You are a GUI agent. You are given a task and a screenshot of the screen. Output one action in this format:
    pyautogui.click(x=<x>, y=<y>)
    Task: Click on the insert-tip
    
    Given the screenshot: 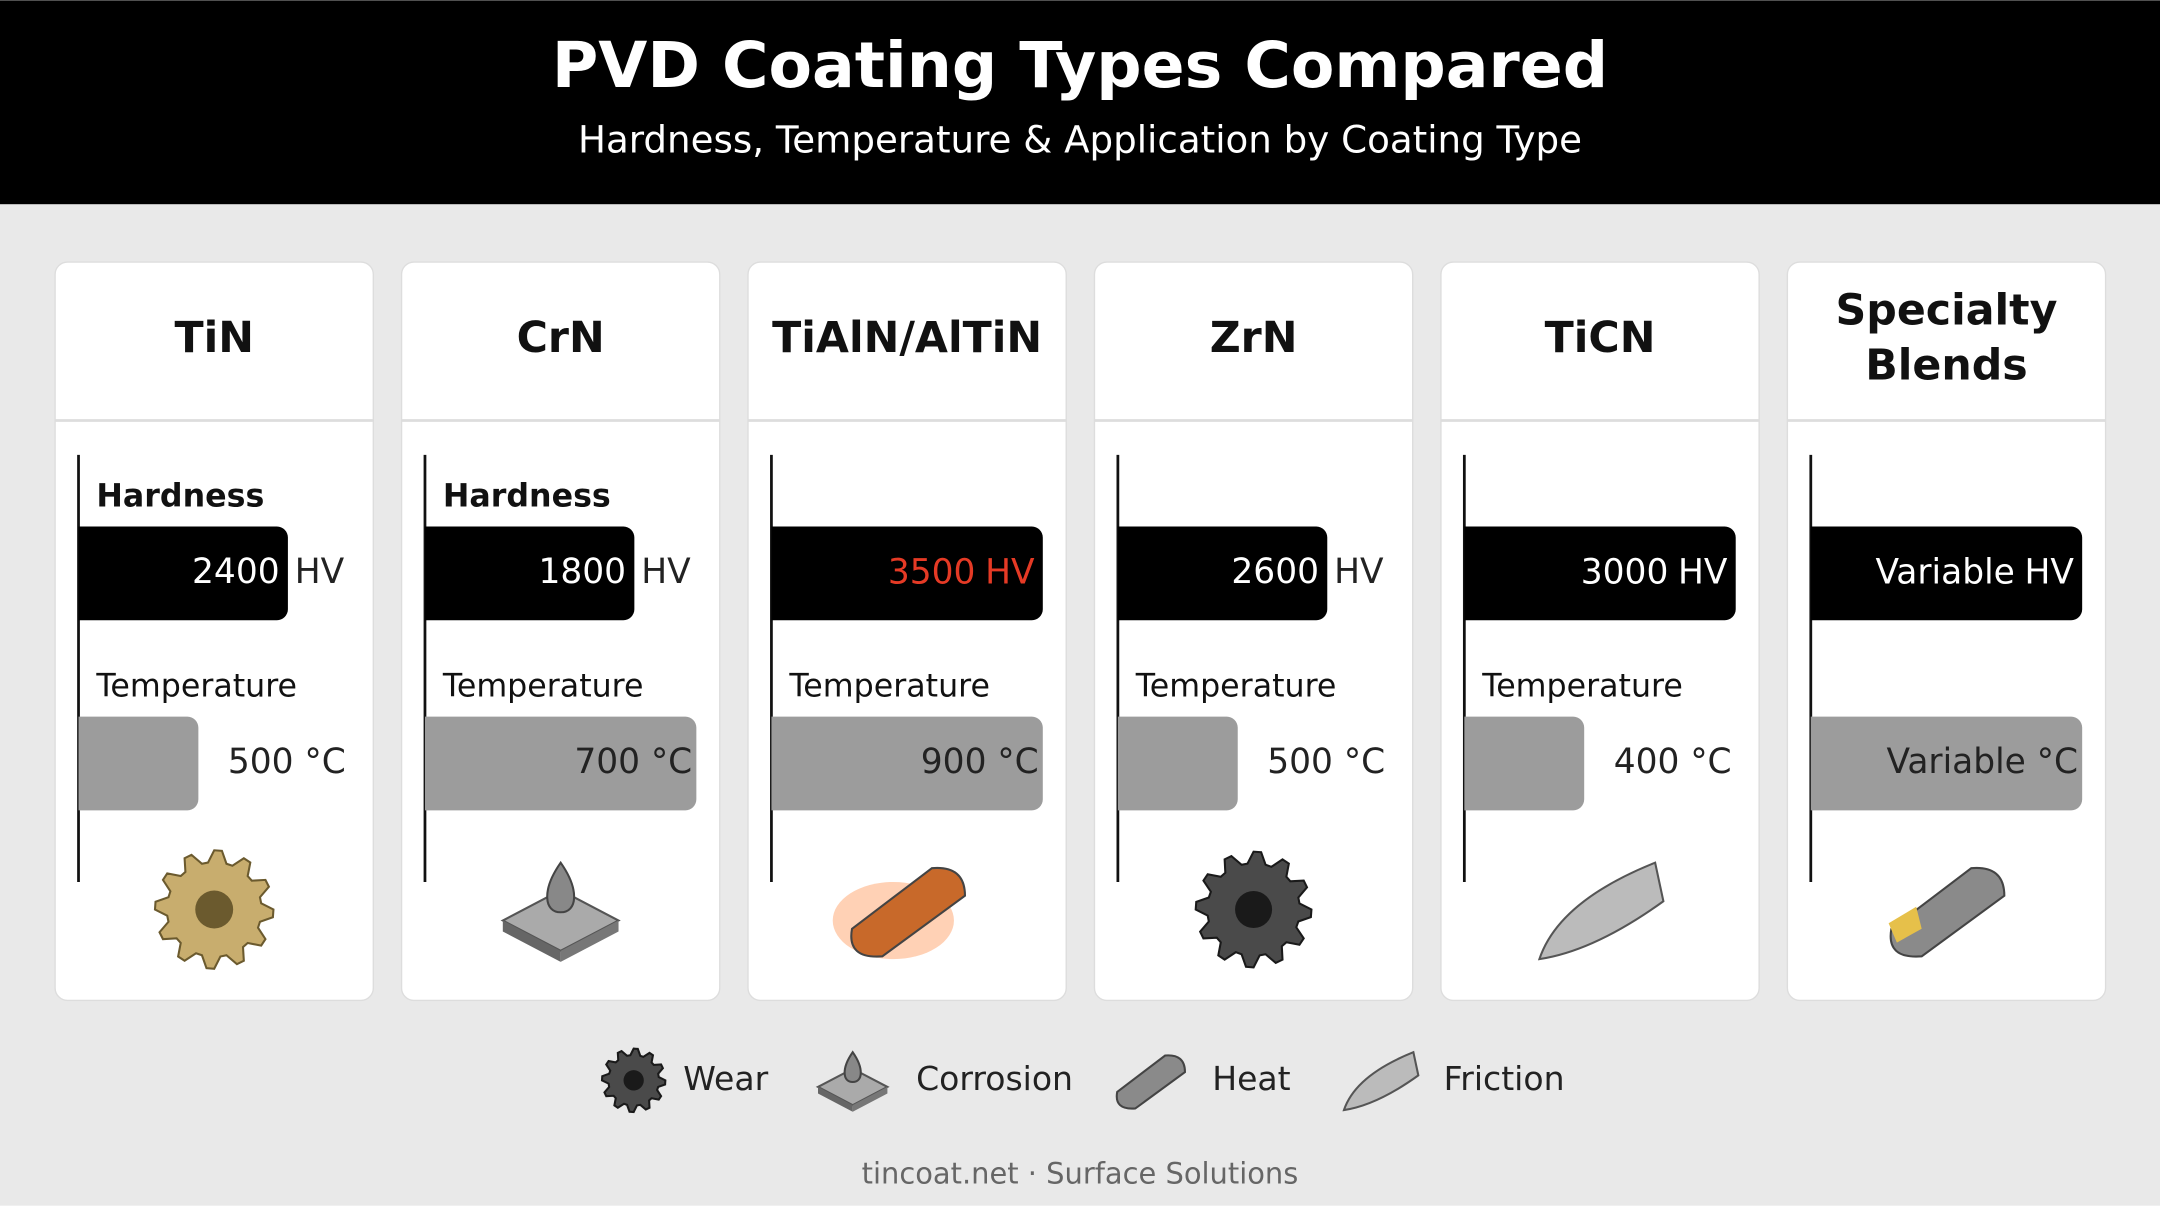 What is the action you would take?
    pyautogui.click(x=1905, y=924)
    